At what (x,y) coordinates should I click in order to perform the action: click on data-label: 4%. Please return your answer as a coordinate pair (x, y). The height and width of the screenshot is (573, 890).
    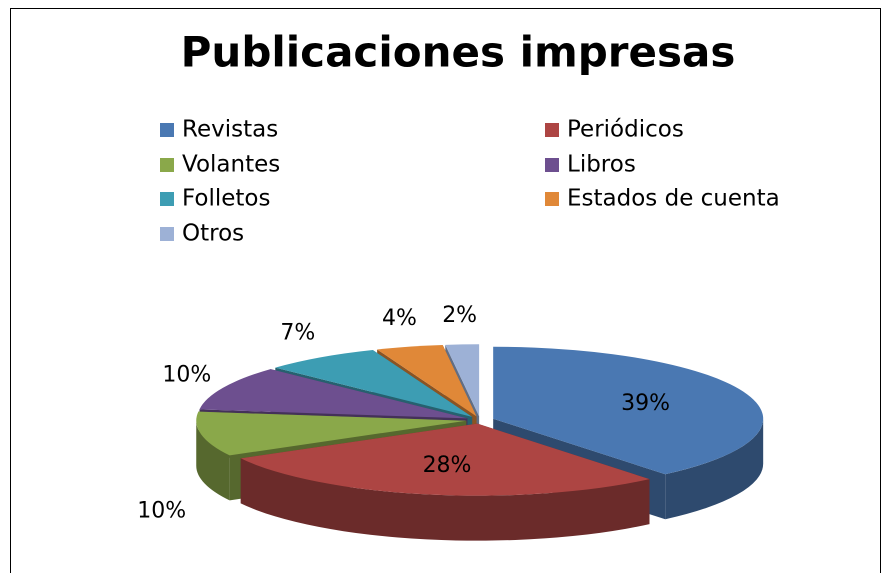
    Looking at the image, I should click on (399, 318).